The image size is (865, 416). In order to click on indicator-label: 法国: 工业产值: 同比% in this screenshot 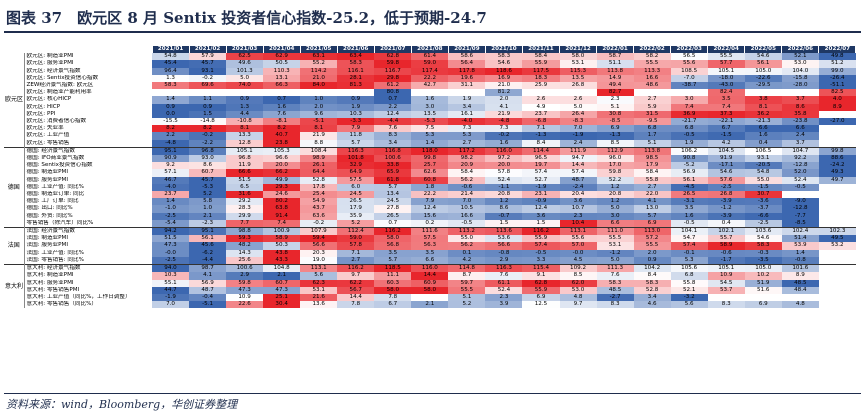, I will do `click(55, 252)`.